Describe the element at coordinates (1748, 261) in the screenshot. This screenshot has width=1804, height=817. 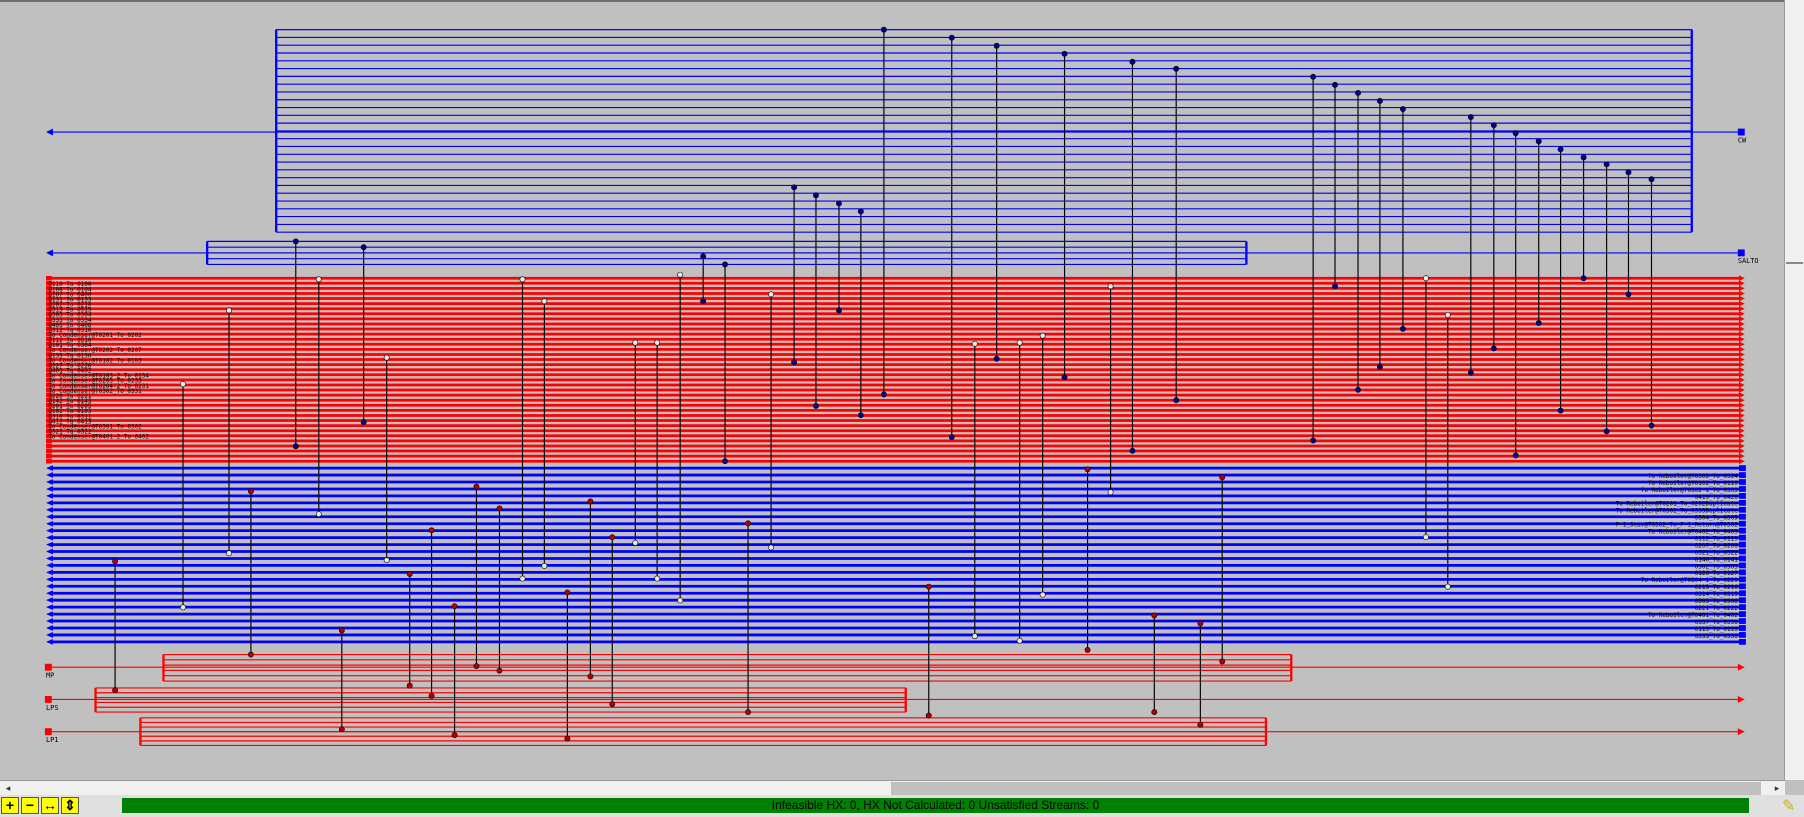
I see `salto-utility-label: SALTO` at that location.